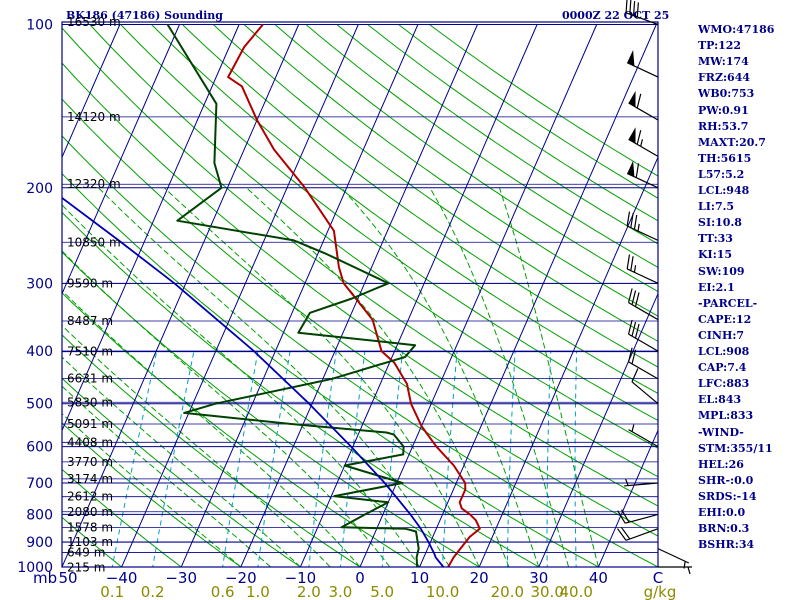  What do you see at coordinates (45, 578) in the screenshot?
I see `pressure-unit-label: mb` at bounding box center [45, 578].